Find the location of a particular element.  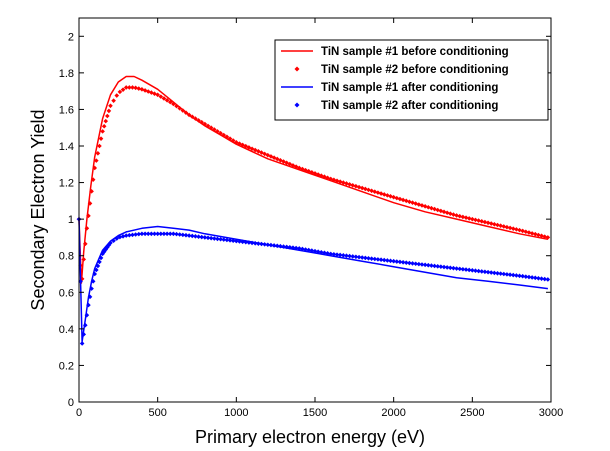

x-tick-label: 1000 is located at coordinates (236, 413).